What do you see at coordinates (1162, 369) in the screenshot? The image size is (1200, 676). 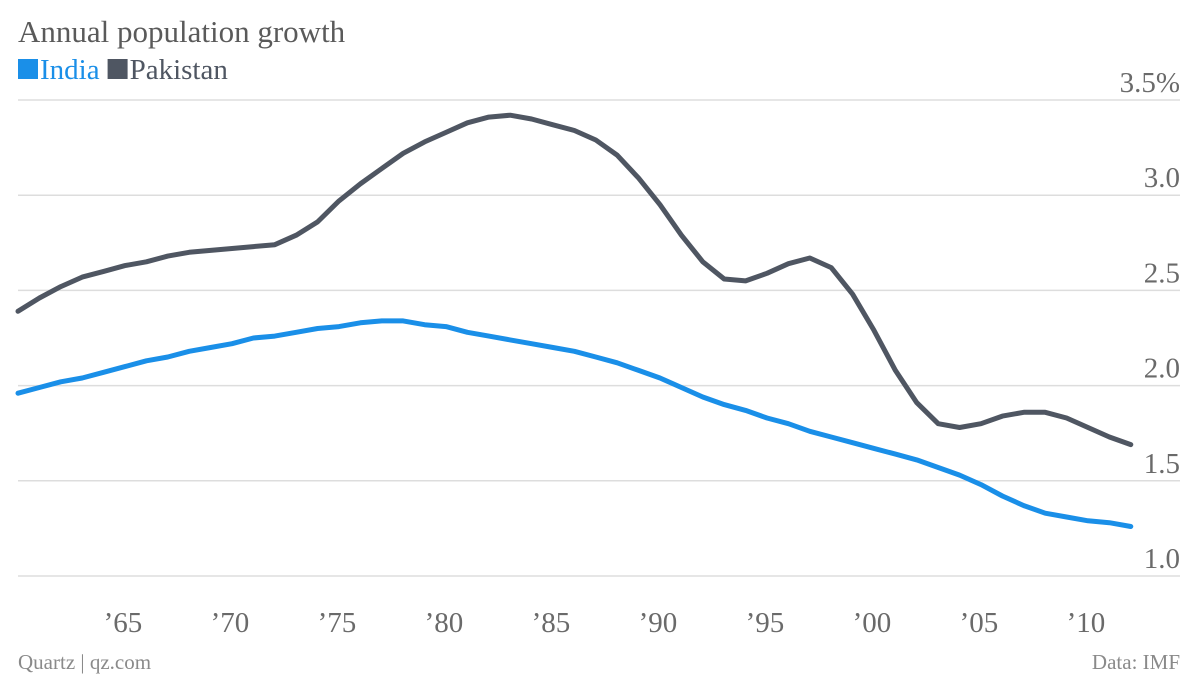 I see `y-tick-label: 2.0` at bounding box center [1162, 369].